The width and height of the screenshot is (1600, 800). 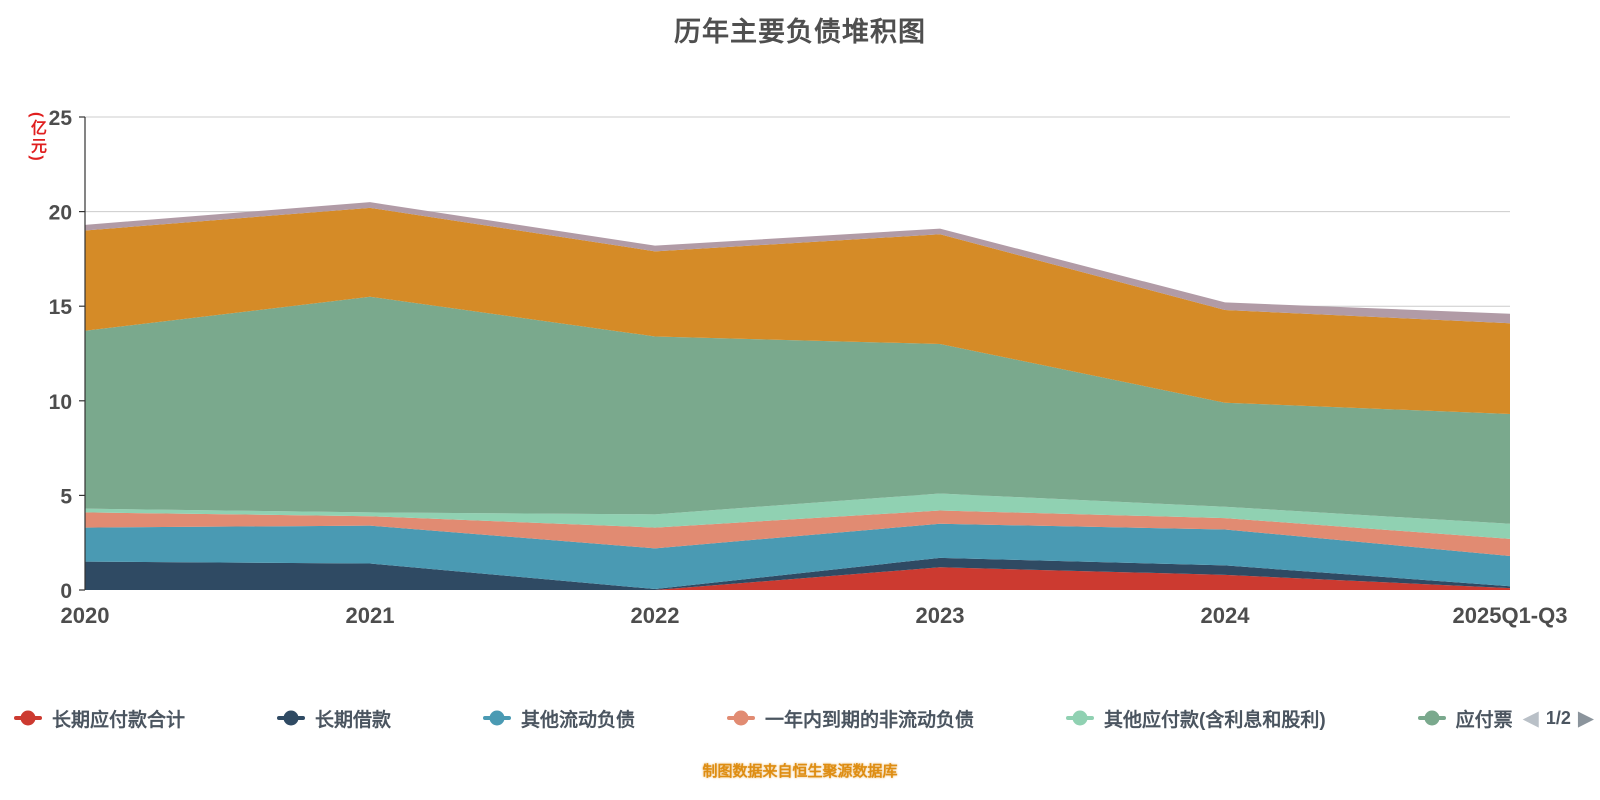 I want to click on legend-next-arrow-icon: ▶, so click(x=1585, y=718).